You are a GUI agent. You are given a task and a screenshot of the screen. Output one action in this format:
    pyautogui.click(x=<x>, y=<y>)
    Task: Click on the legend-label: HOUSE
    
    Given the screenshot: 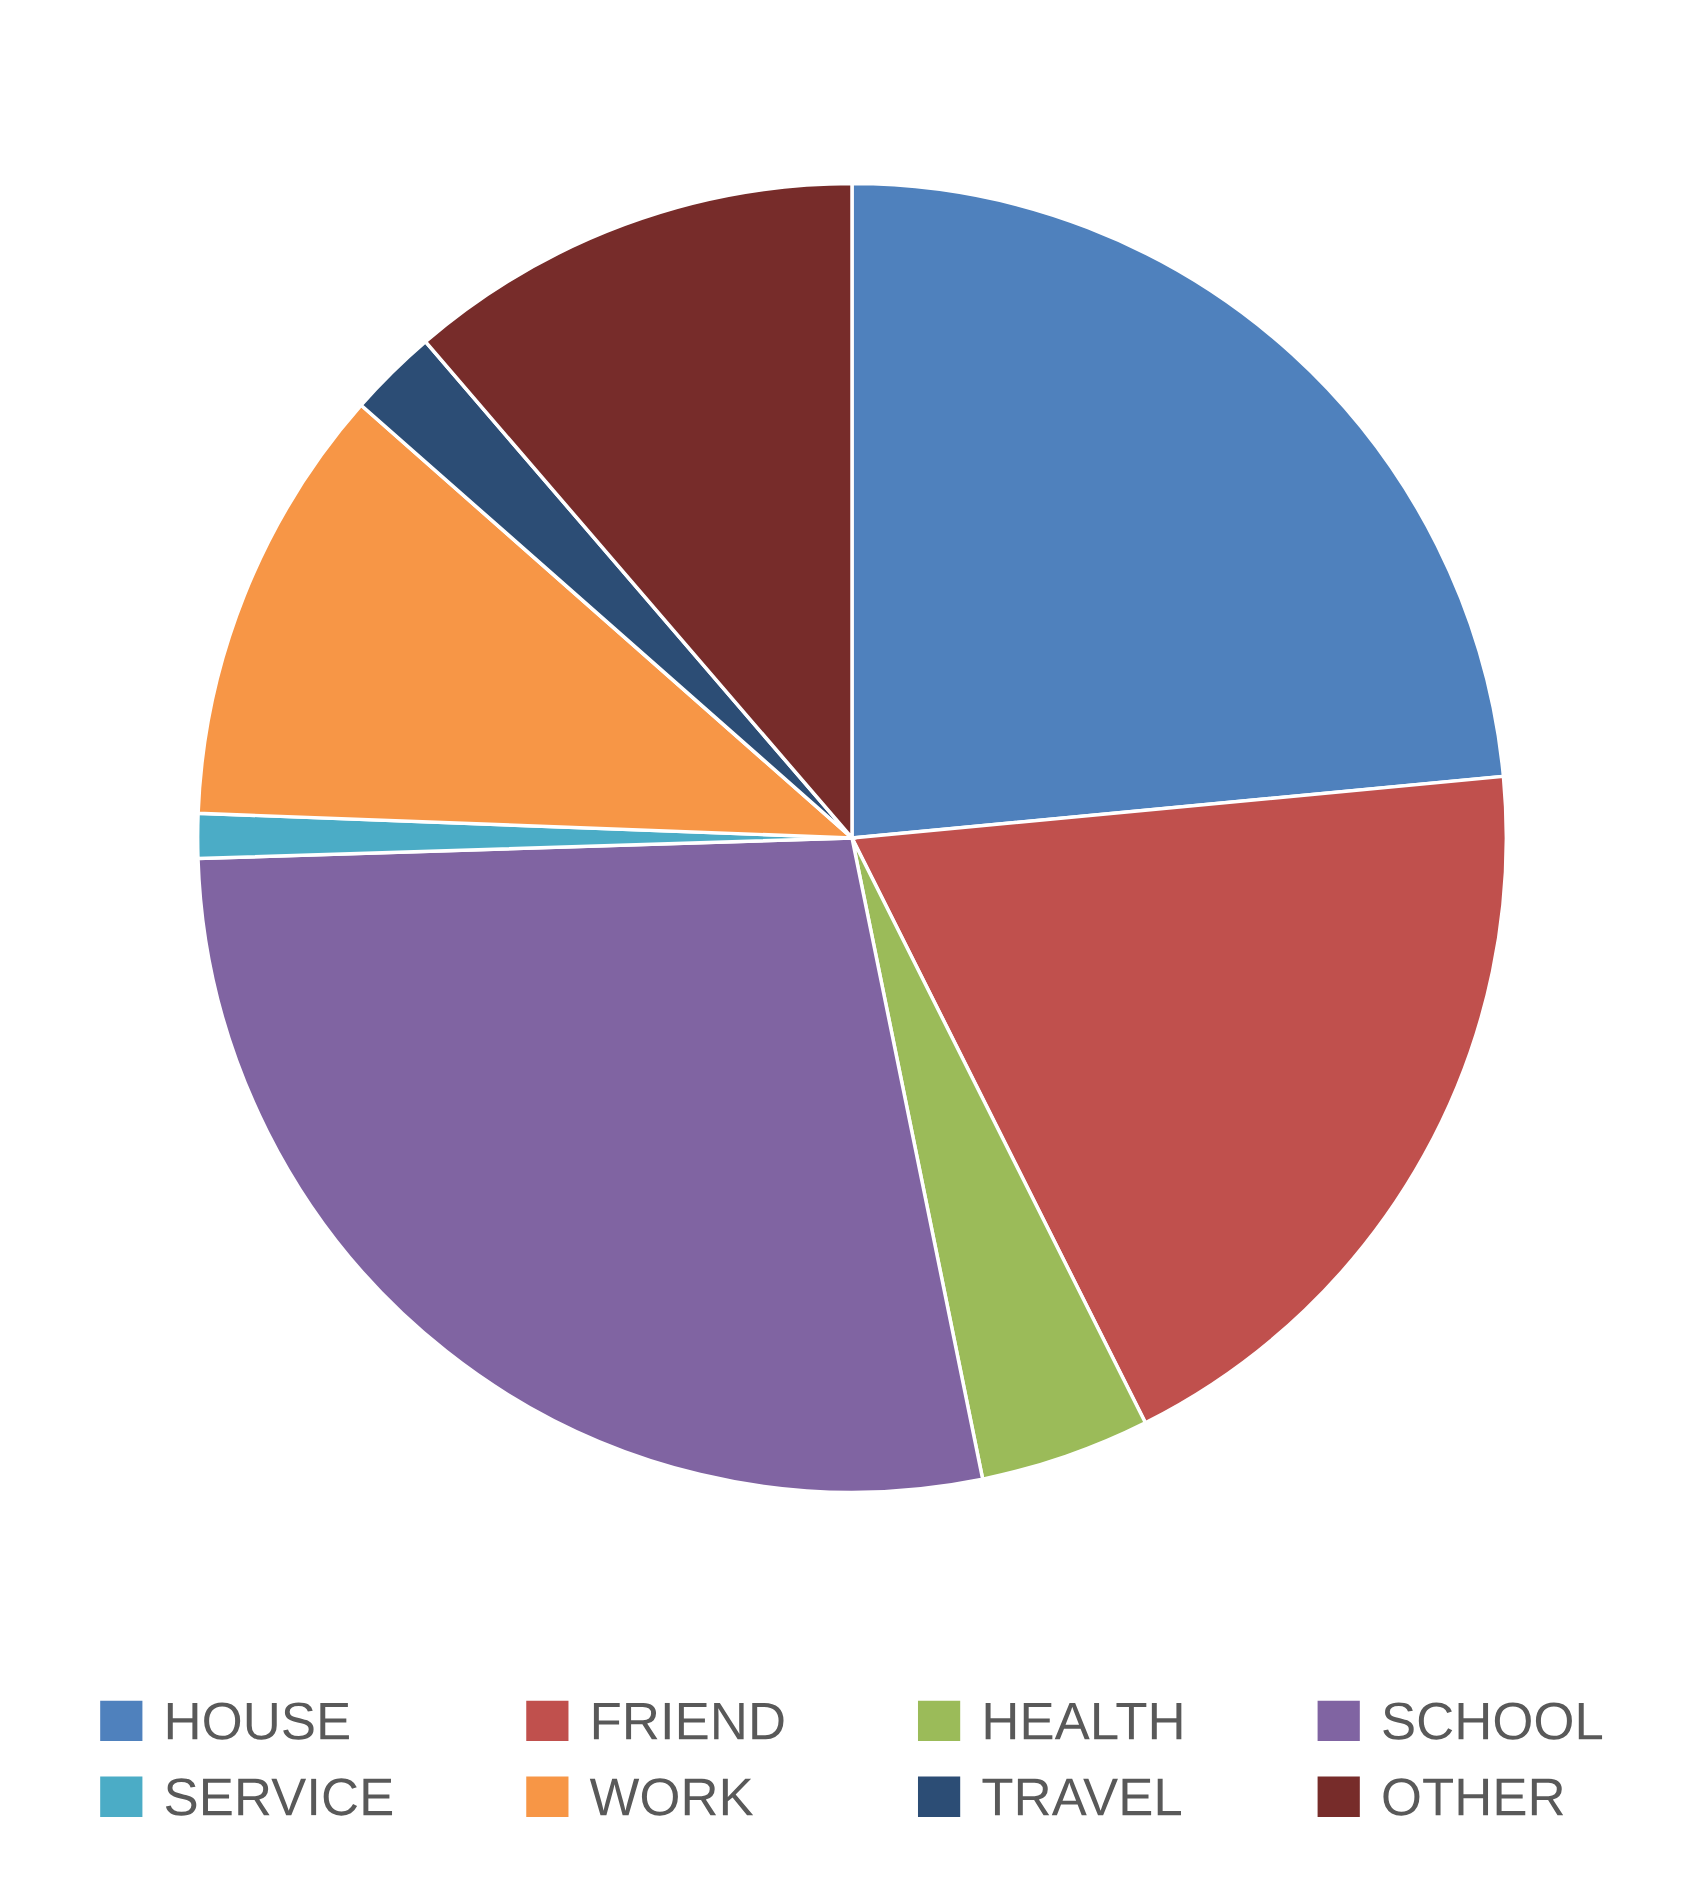 What is the action you would take?
    pyautogui.click(x=258, y=1721)
    